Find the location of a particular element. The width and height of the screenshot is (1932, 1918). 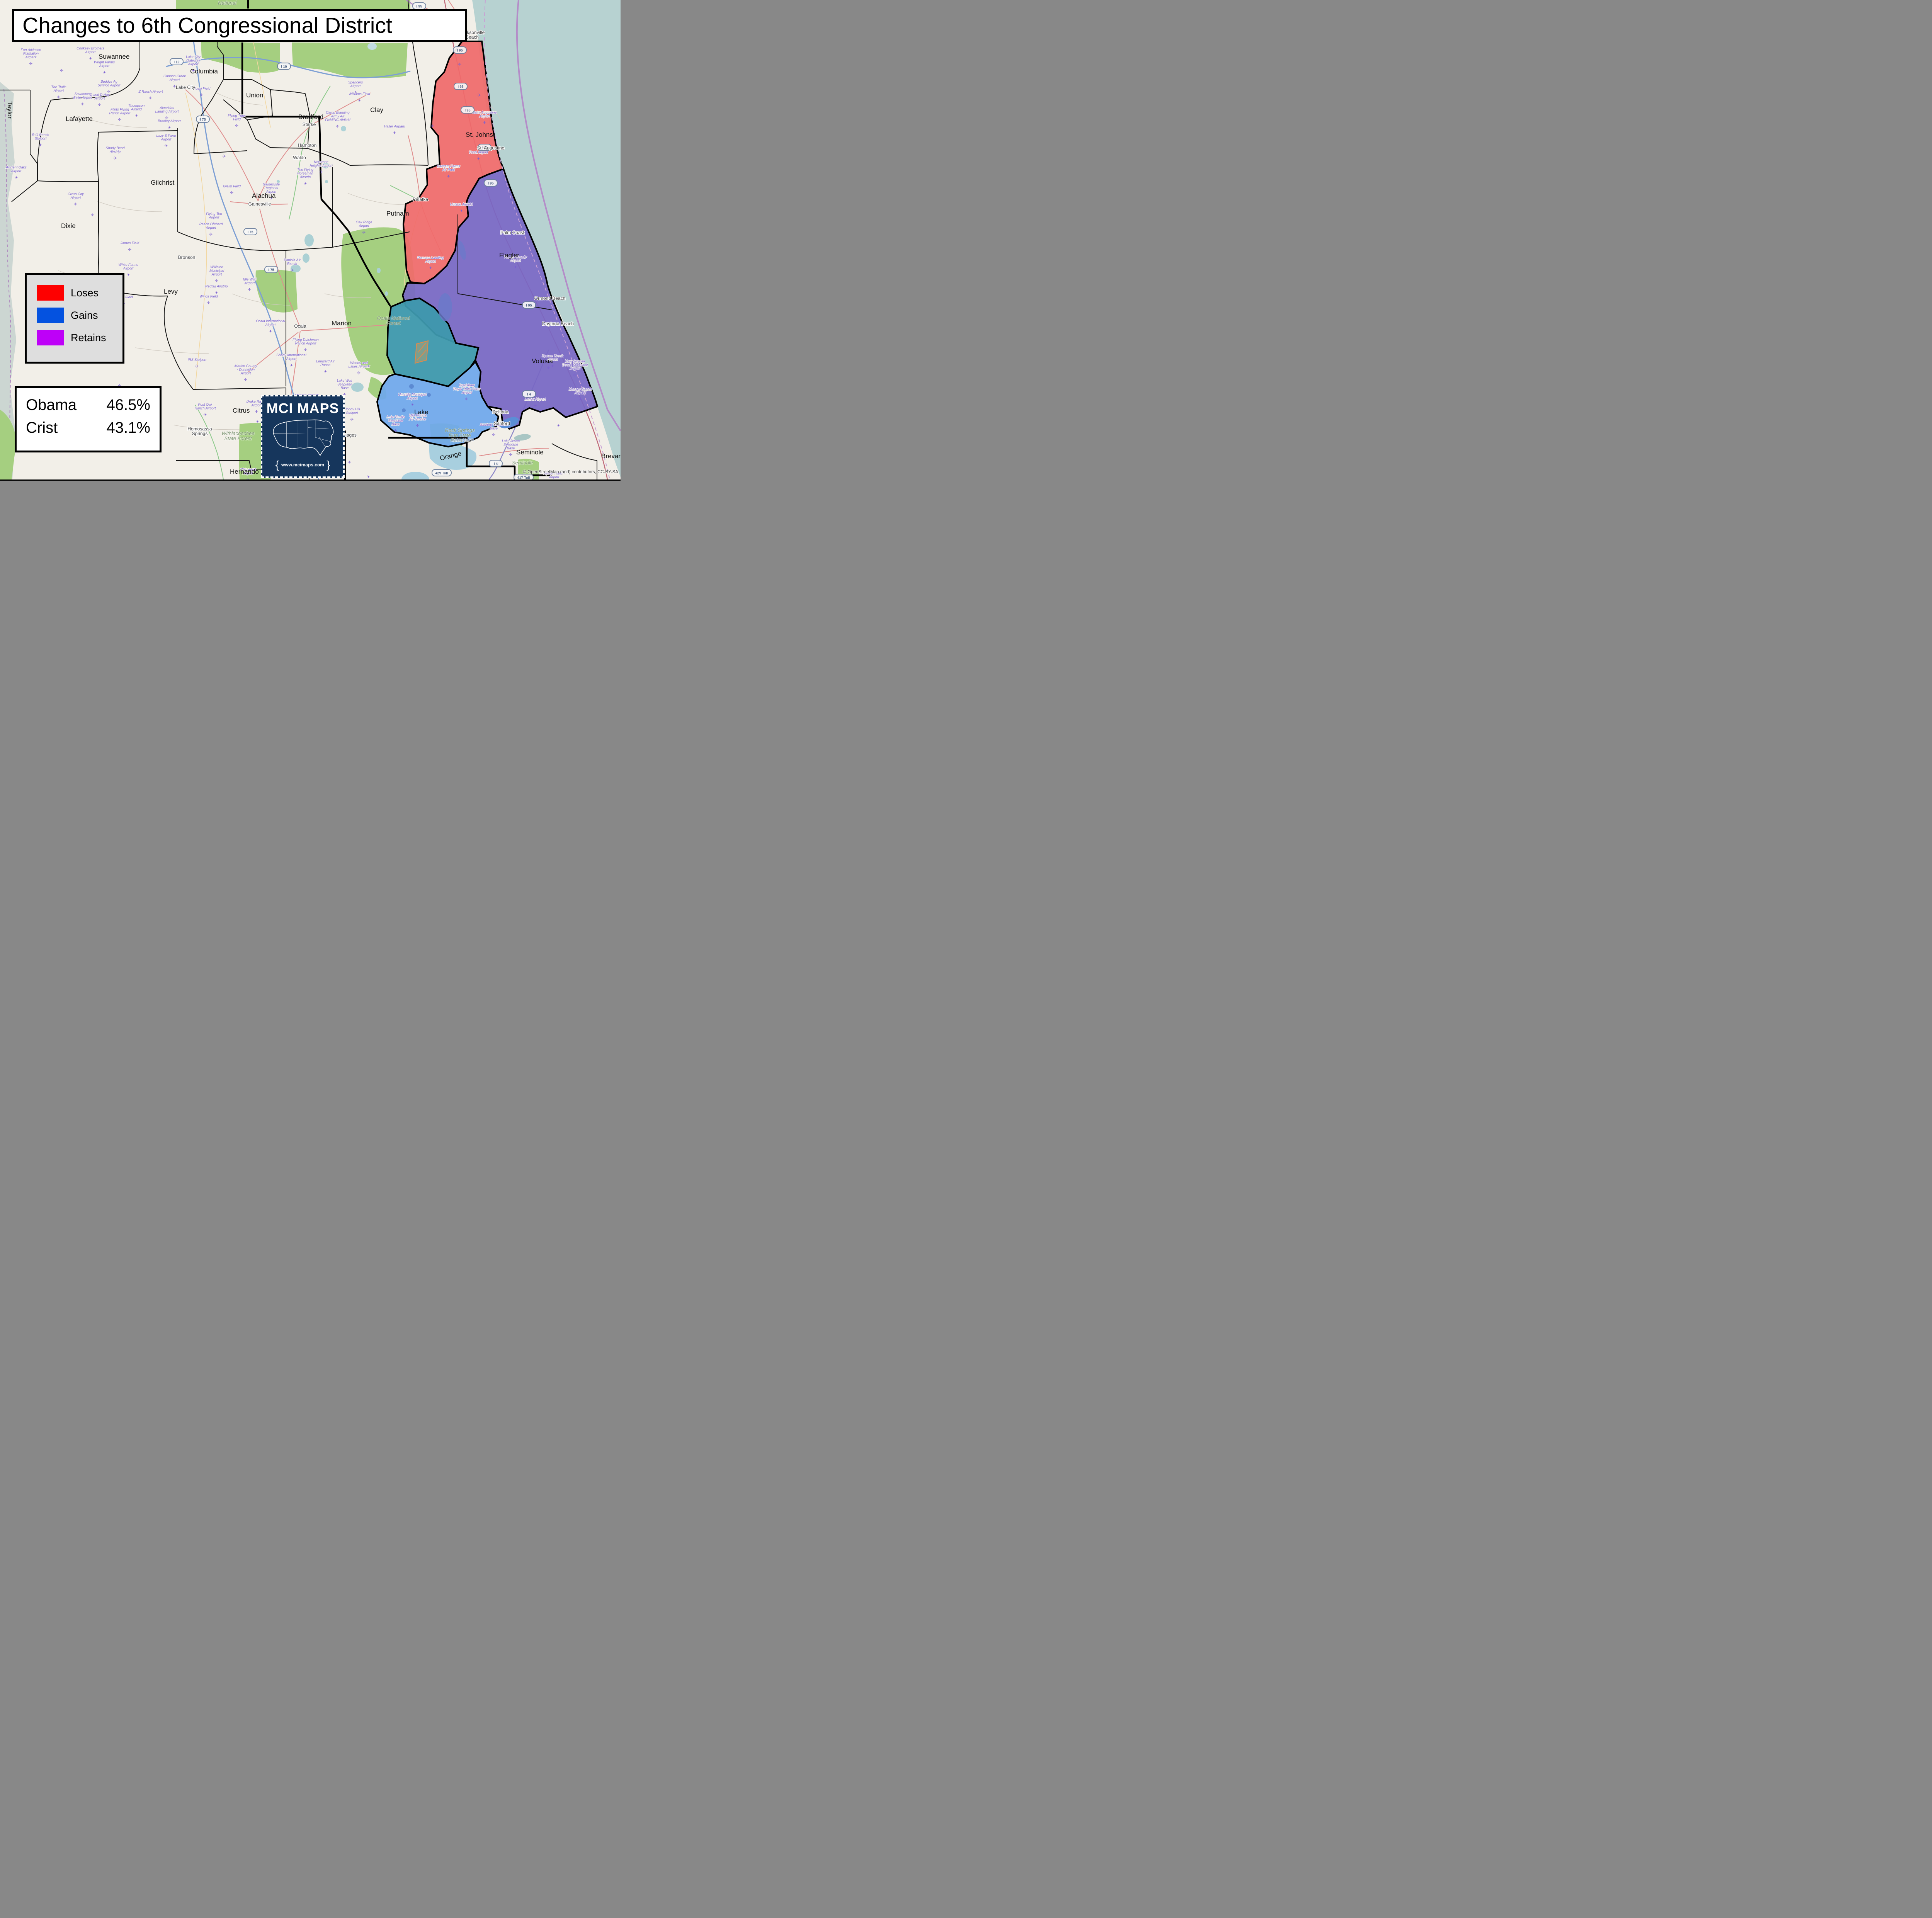

airport-label: Flying Dutchman Ranch Airport ✈ is located at coordinates (305, 344).